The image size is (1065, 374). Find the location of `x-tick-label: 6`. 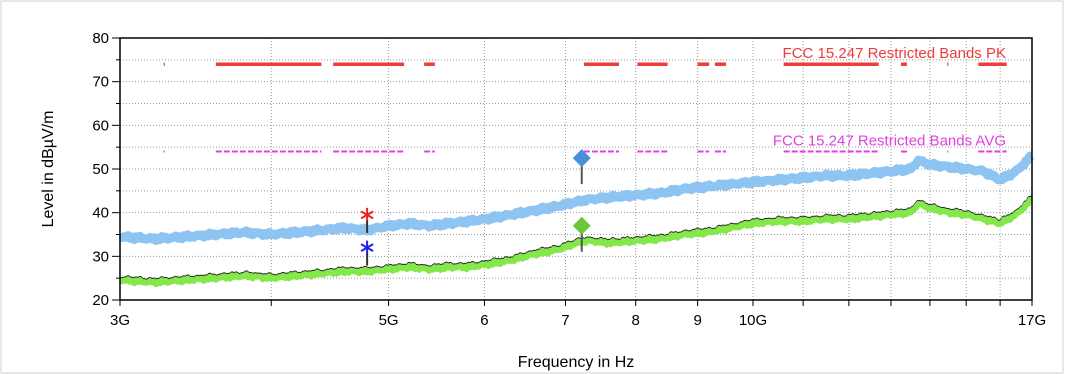

x-tick-label: 6 is located at coordinates (484, 320).